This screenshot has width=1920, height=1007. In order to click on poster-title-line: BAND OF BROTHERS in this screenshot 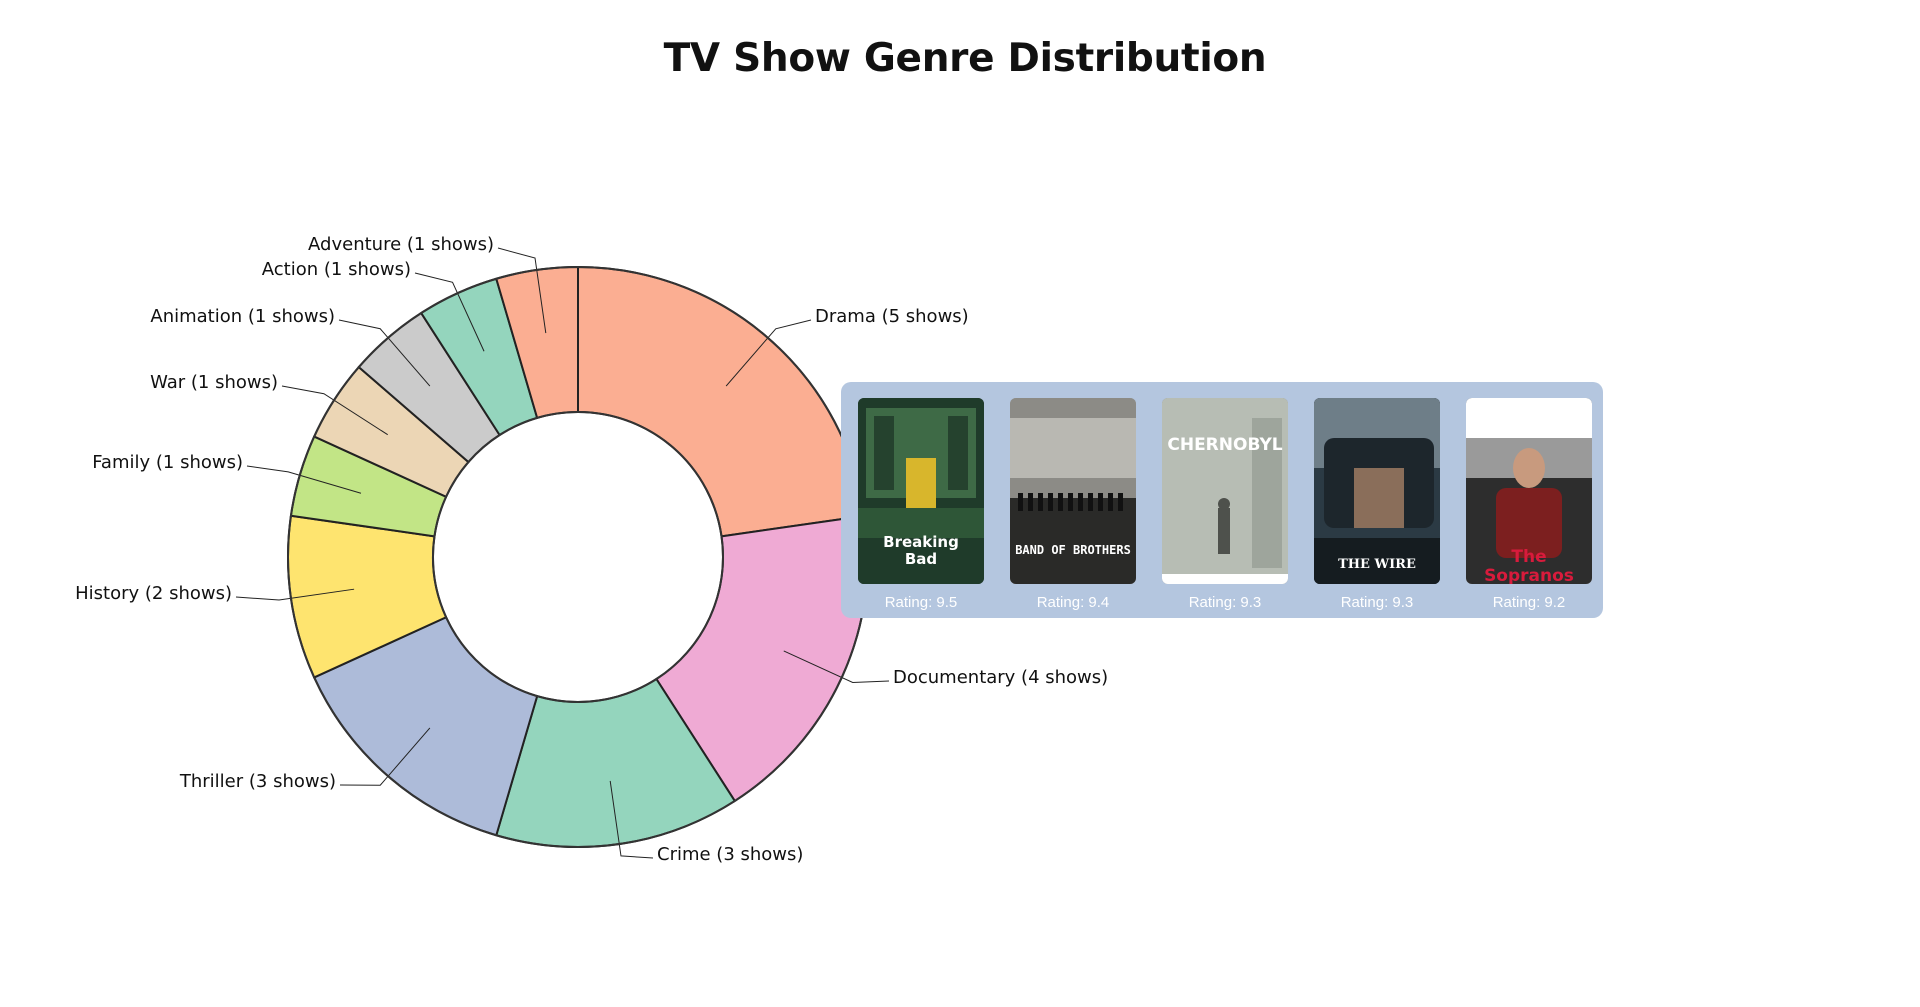, I will do `click(1073, 550)`.